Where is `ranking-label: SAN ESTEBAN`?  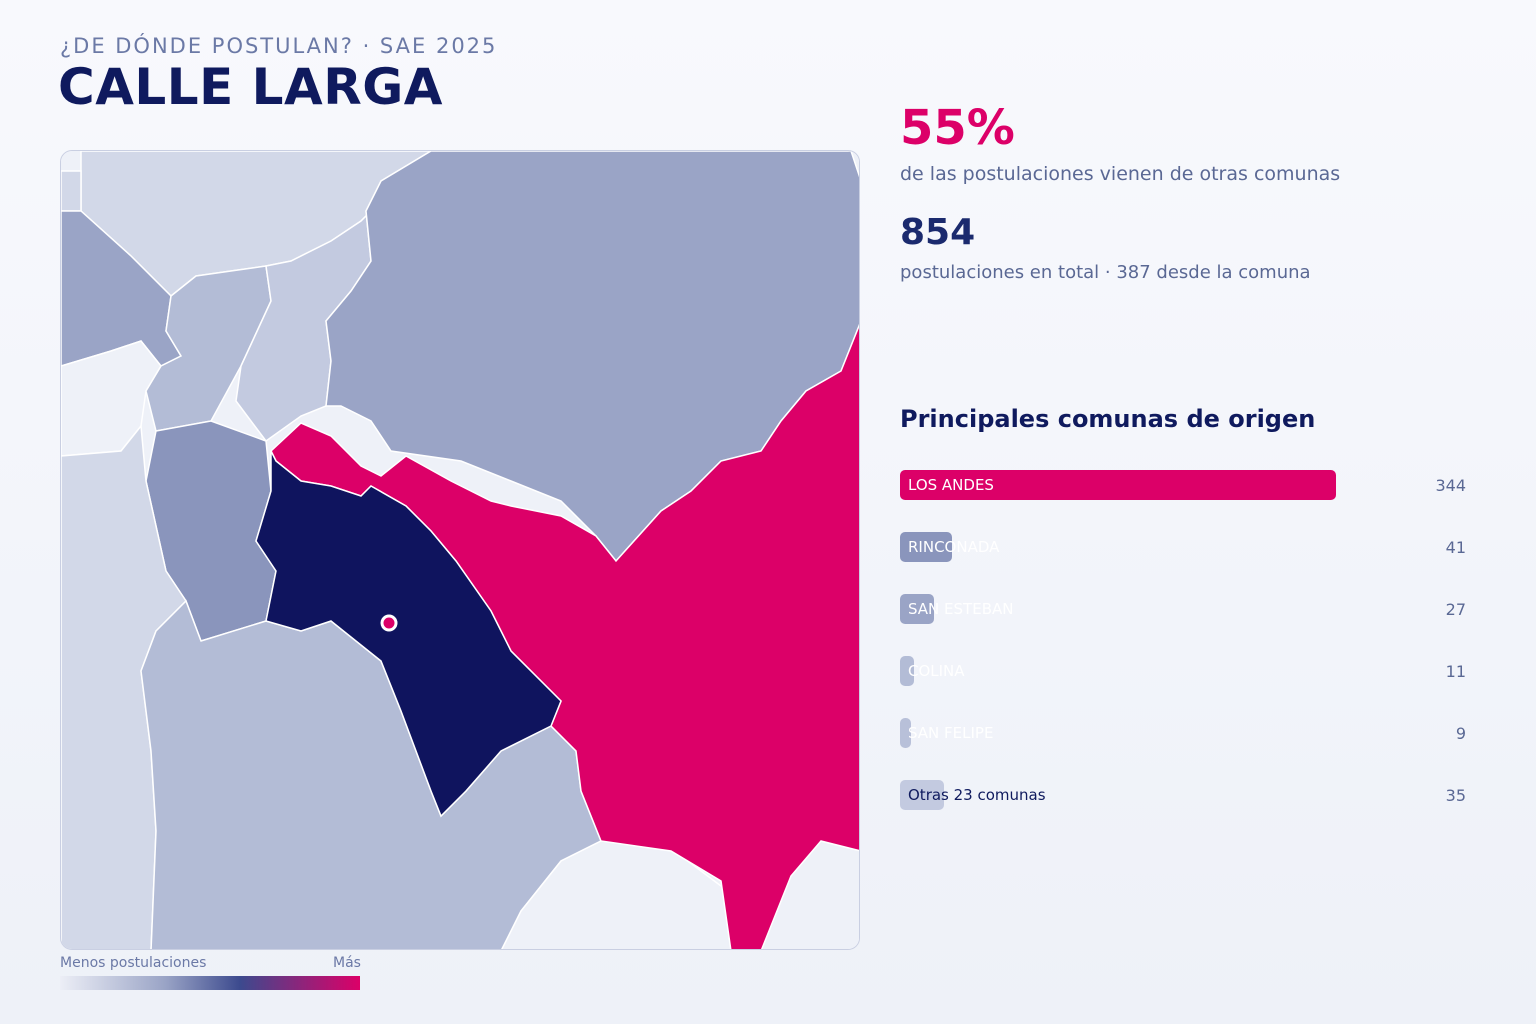
ranking-label: SAN ESTEBAN is located at coordinates (961, 609).